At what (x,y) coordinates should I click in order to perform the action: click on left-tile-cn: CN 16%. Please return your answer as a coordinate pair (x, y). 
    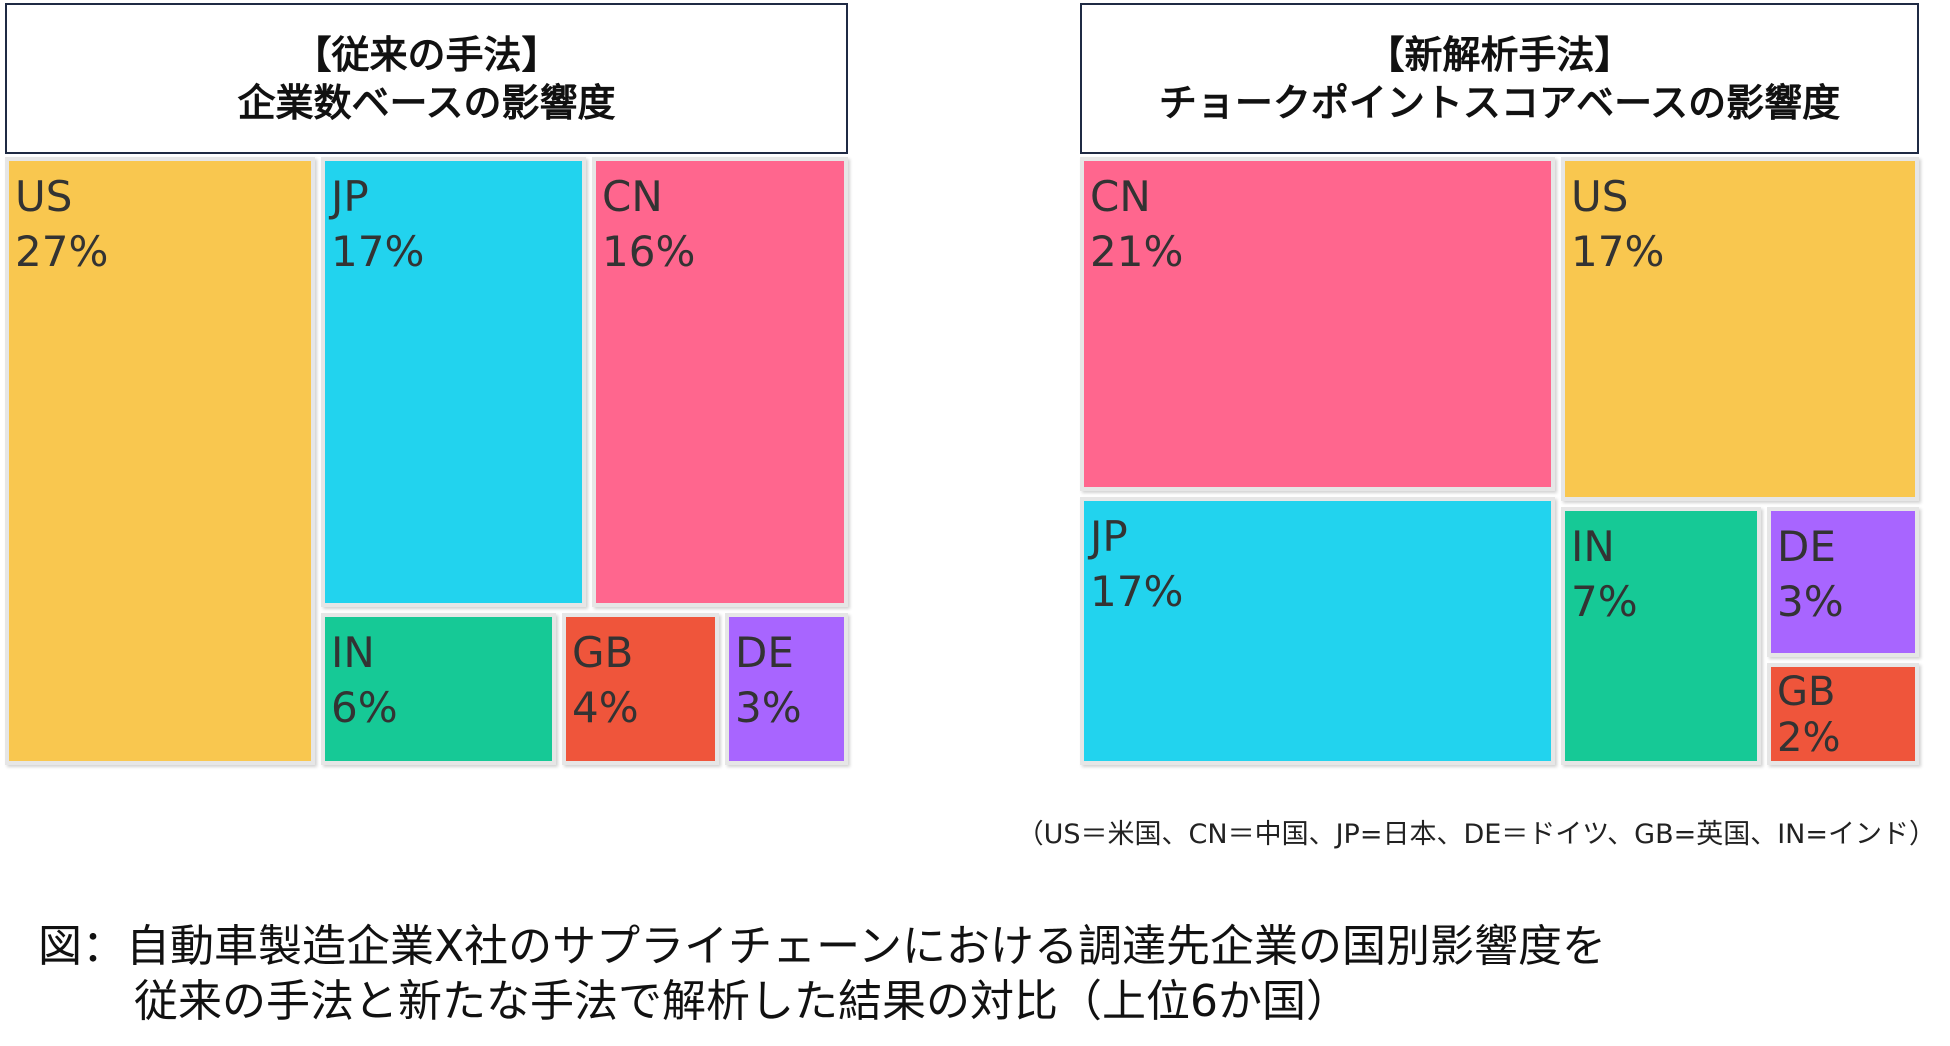
    Looking at the image, I should click on (720, 382).